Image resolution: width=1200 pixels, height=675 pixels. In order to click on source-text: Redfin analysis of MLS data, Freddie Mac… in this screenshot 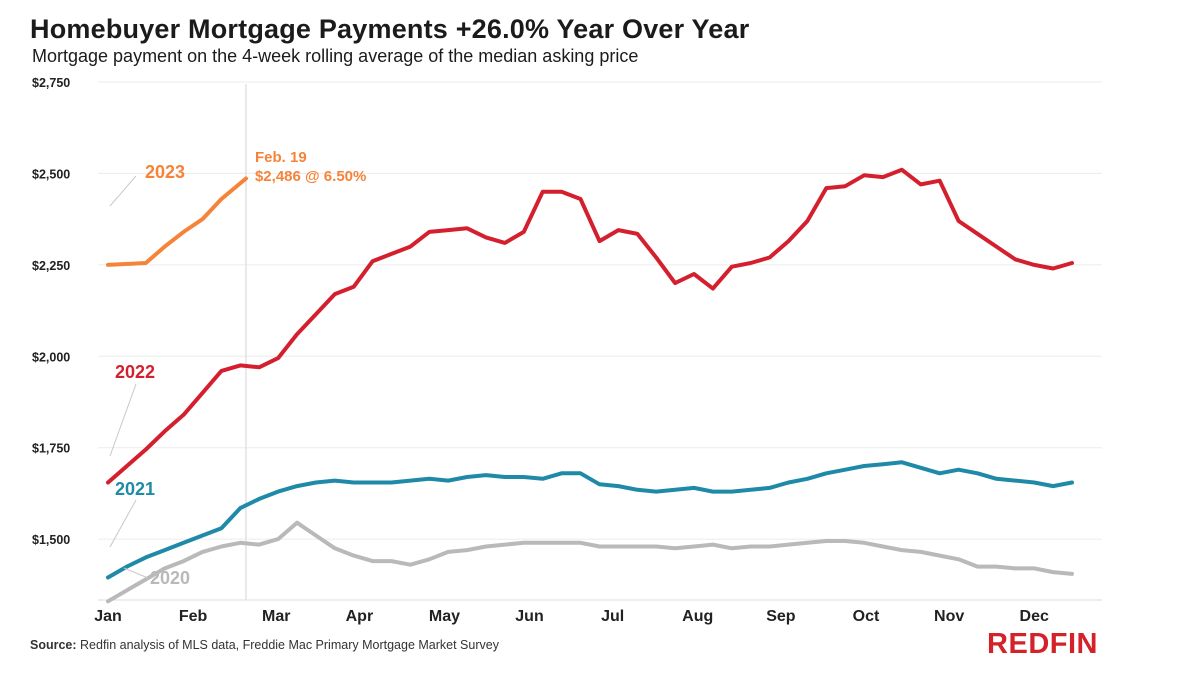, I will do `click(289, 645)`.